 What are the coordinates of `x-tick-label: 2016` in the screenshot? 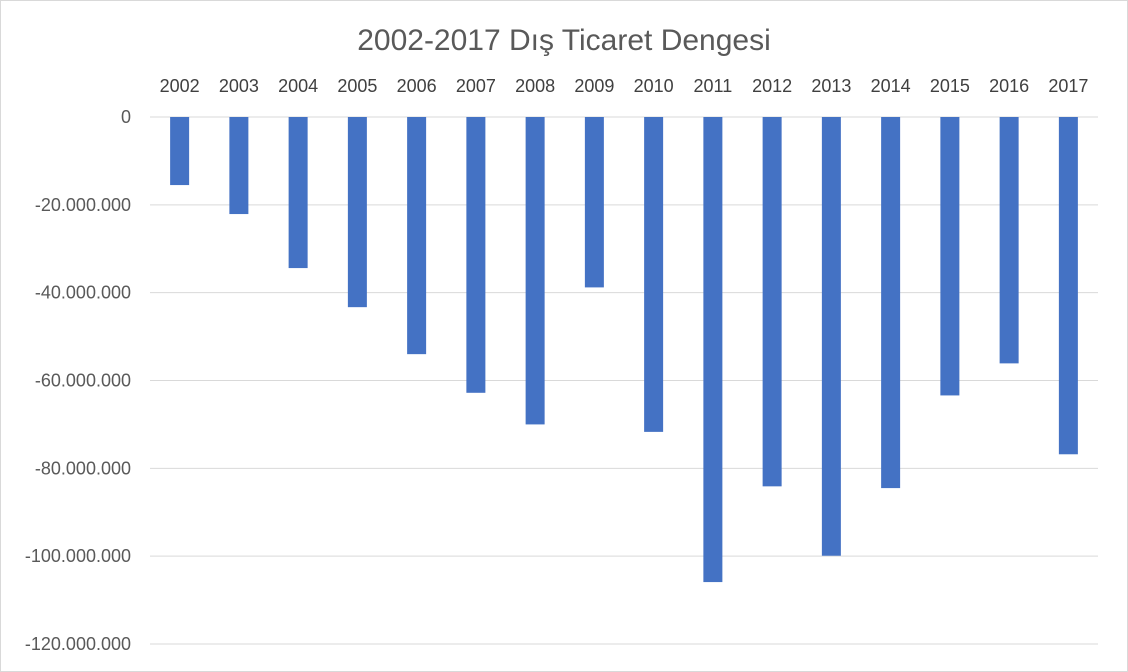 It's located at (1009, 86).